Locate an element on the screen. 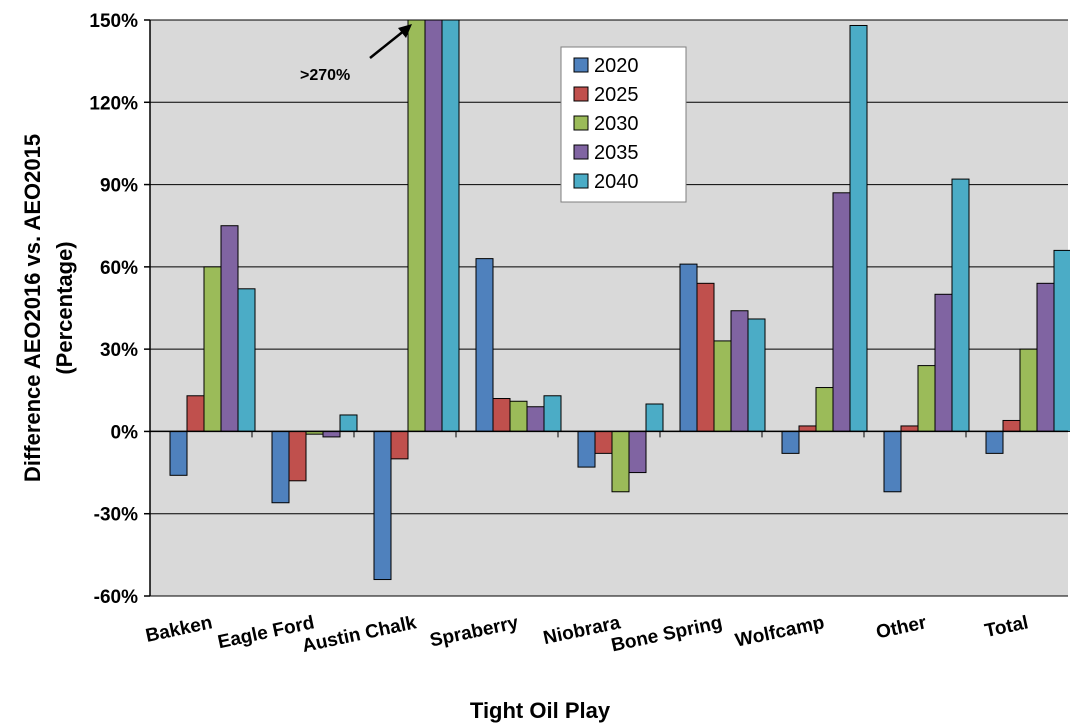 The image size is (1070, 727). x-tick-label: Bakken is located at coordinates (179, 629).